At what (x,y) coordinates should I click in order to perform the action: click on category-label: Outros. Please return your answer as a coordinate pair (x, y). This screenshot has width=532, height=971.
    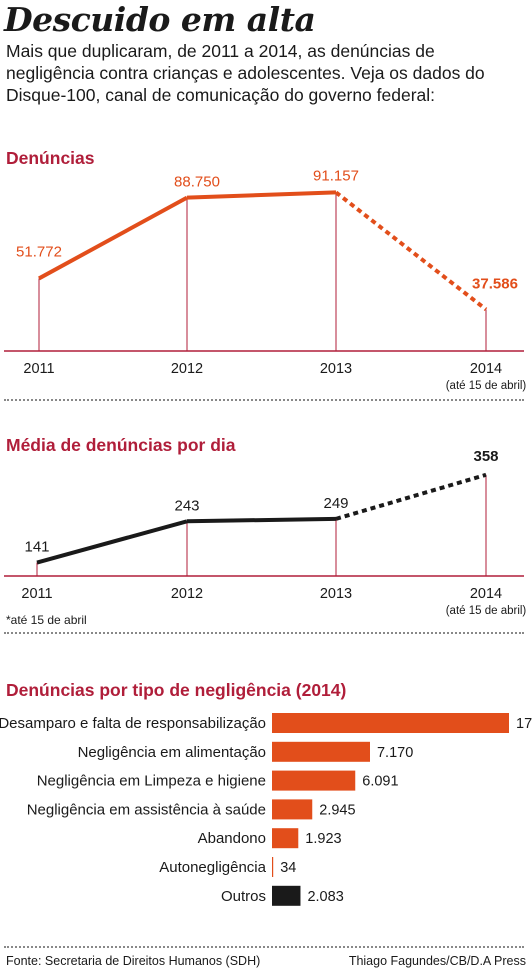
    Looking at the image, I should click on (243, 896).